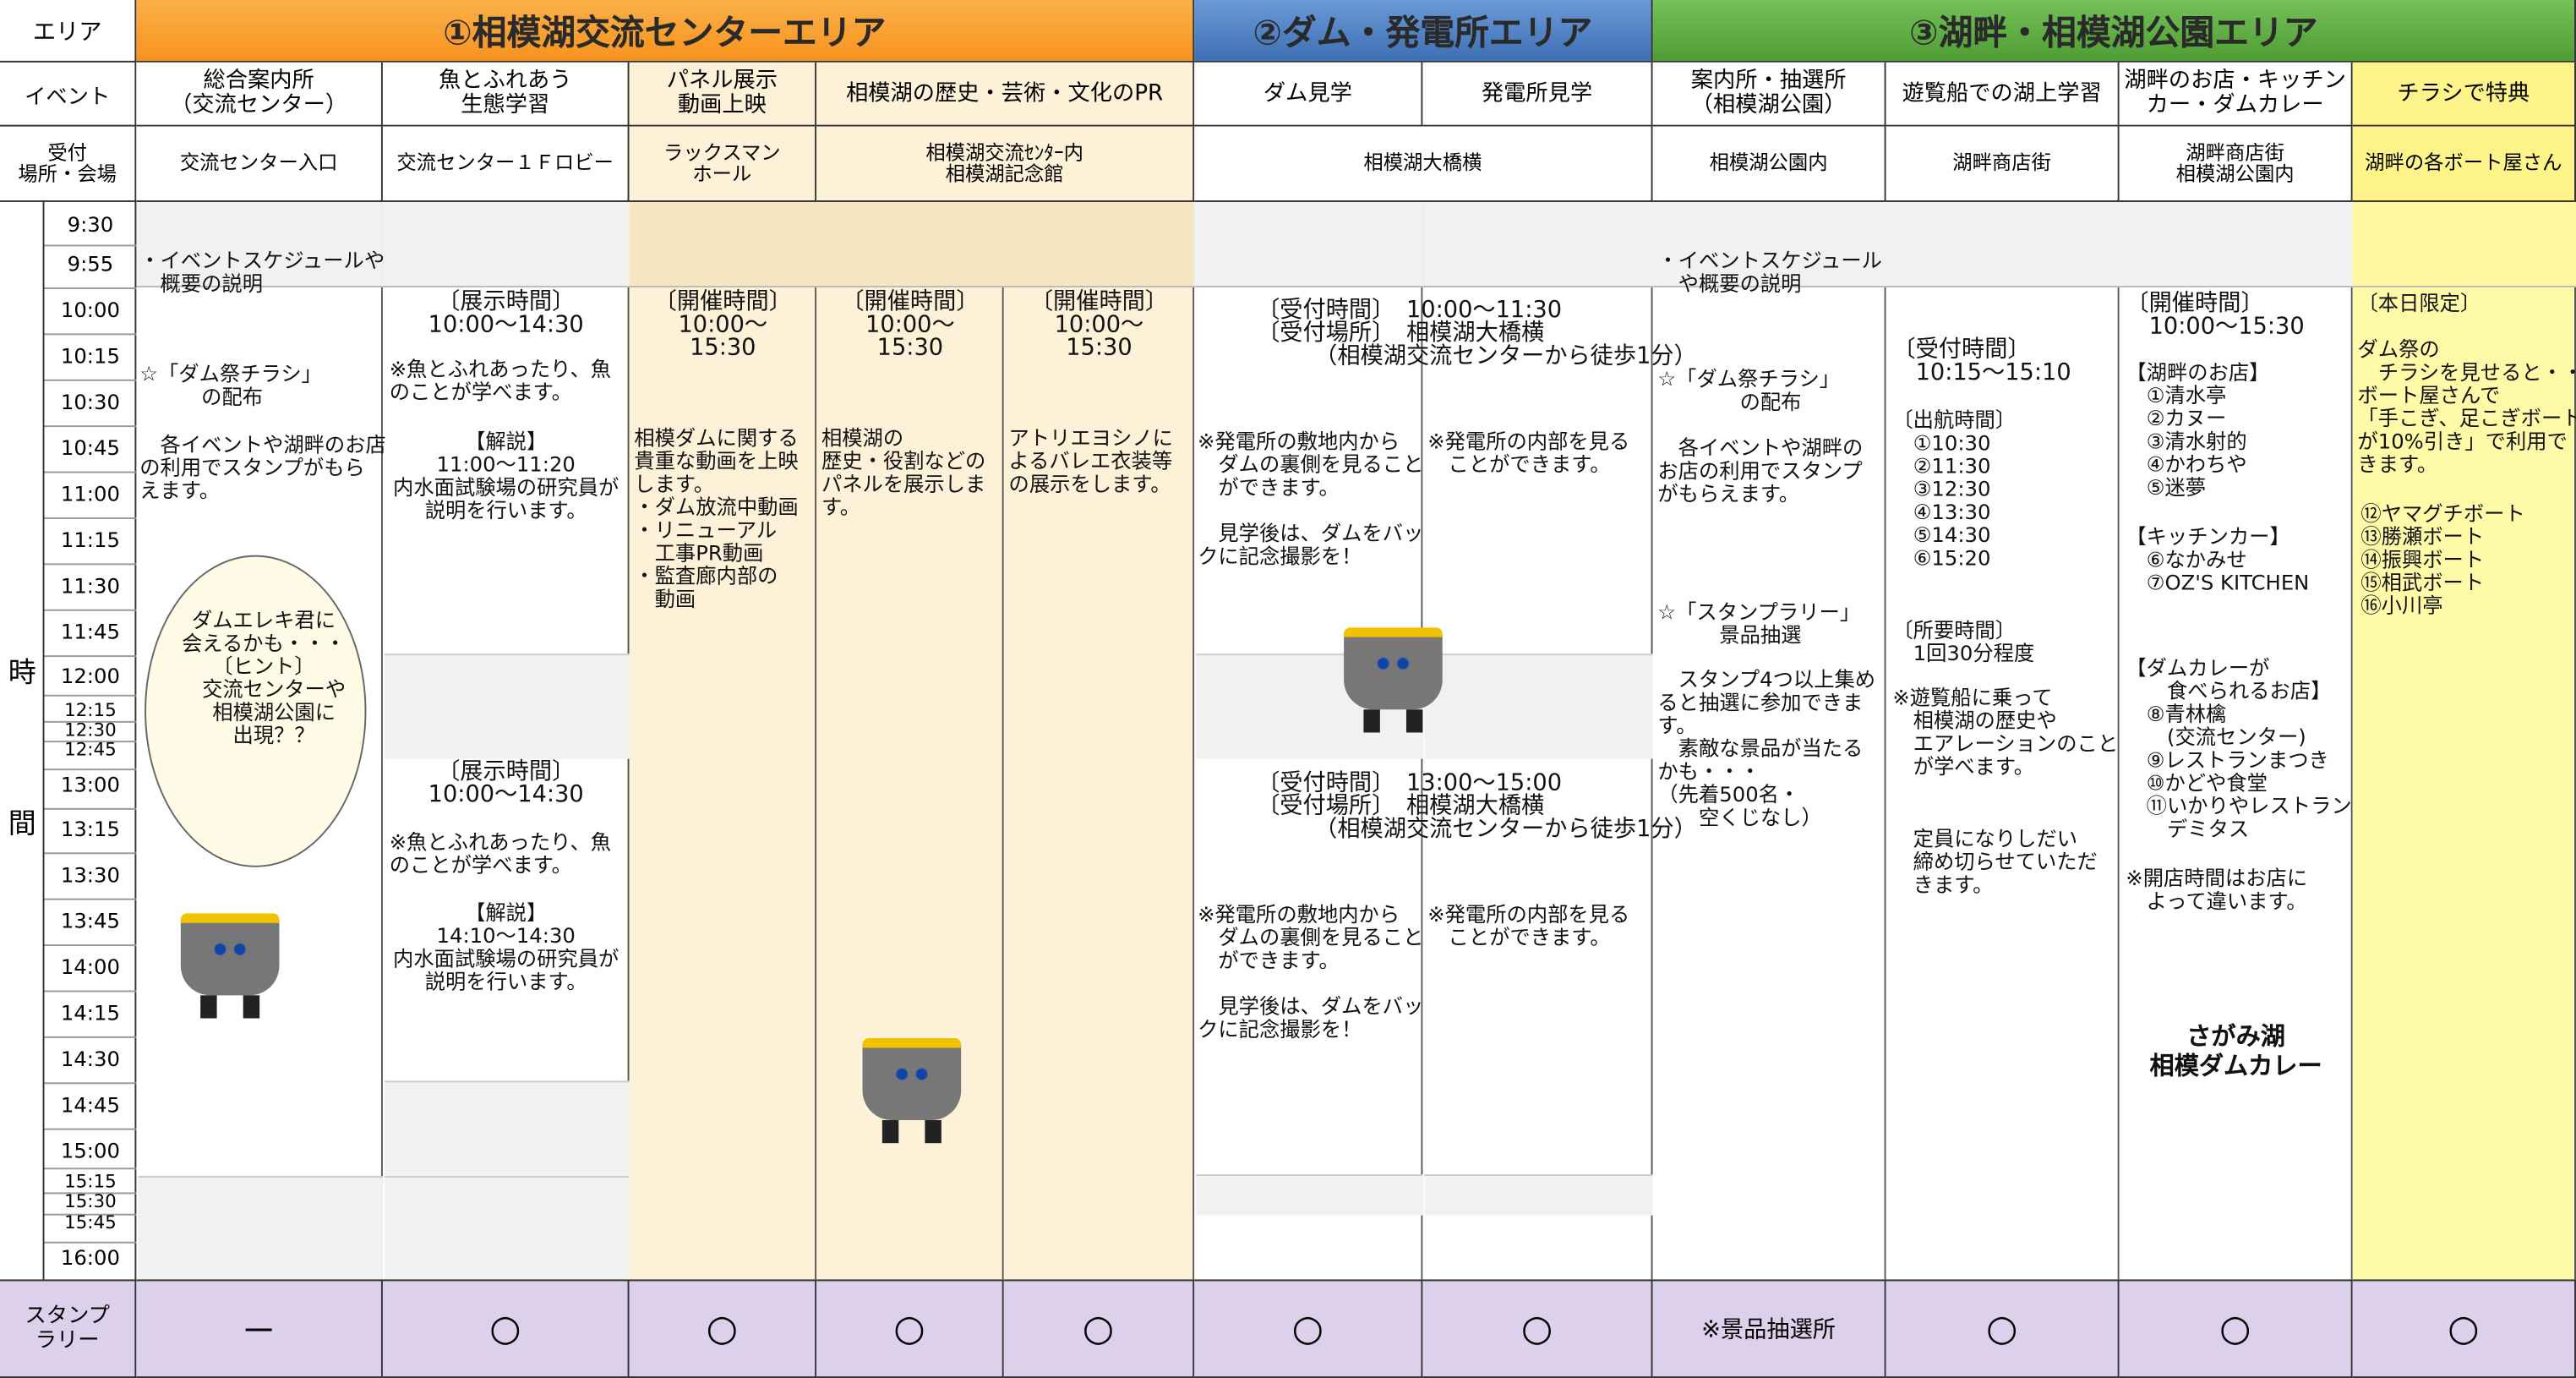 The height and width of the screenshot is (1378, 2576). I want to click on text-block: ・イベントスケジュール や概要の説明, so click(1771, 272).